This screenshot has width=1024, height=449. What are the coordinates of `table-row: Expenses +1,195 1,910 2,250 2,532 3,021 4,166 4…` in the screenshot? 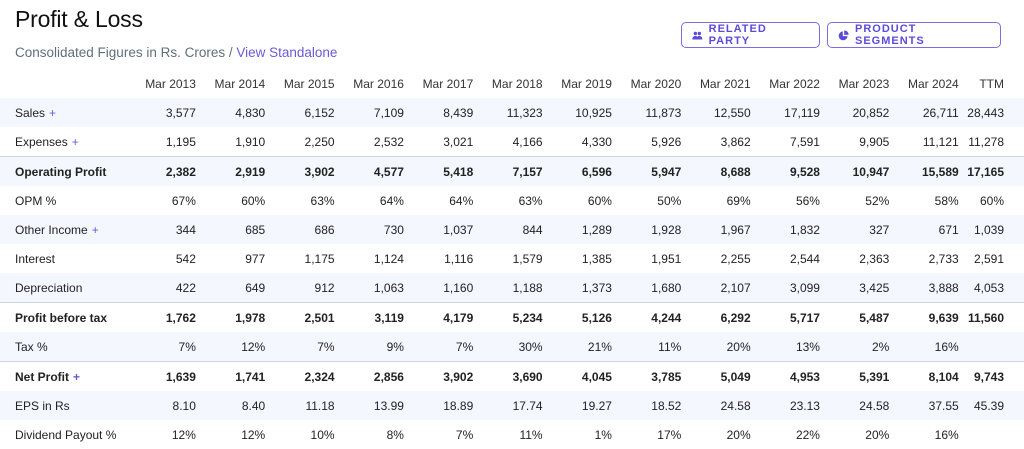 It's located at (512, 142).